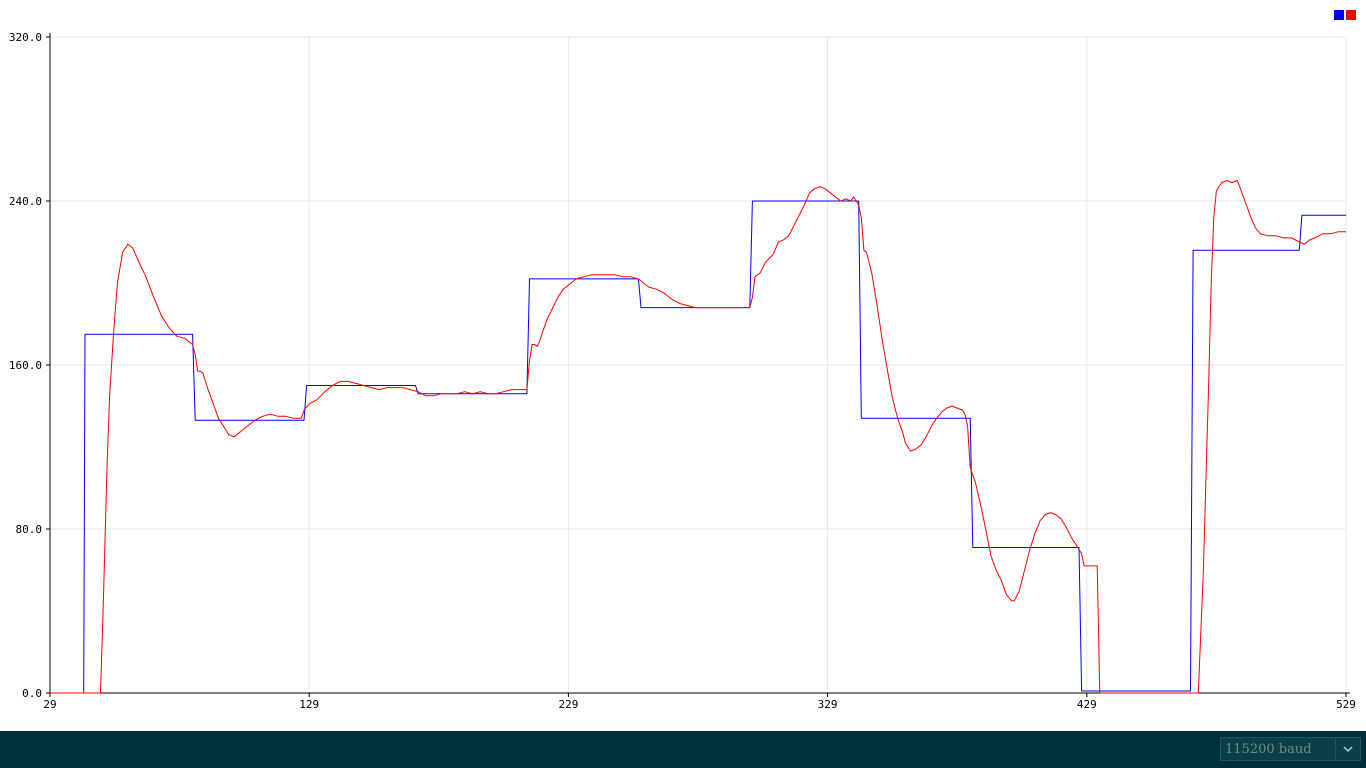 The image size is (1366, 768). Describe the element at coordinates (1347, 749) in the screenshot. I see `chevron-down-icon` at that location.